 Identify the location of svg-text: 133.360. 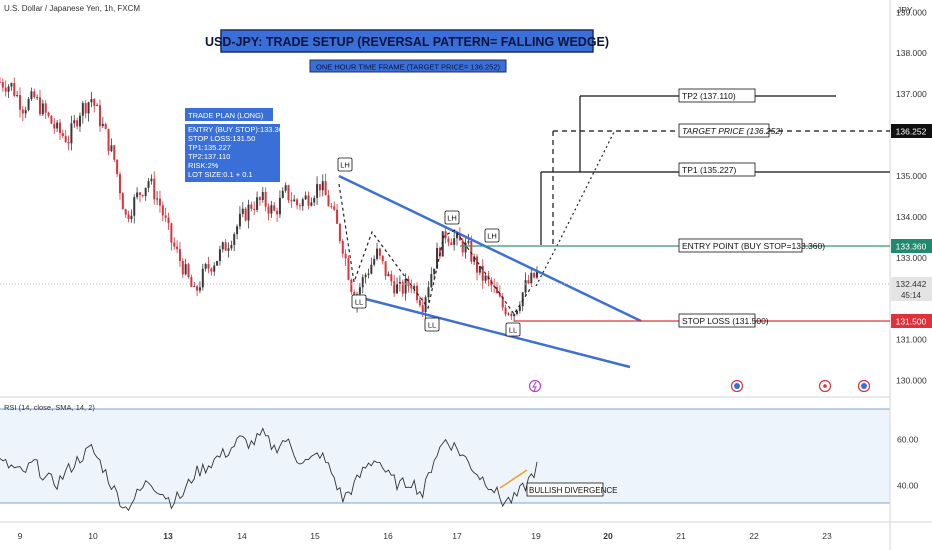
(911, 247).